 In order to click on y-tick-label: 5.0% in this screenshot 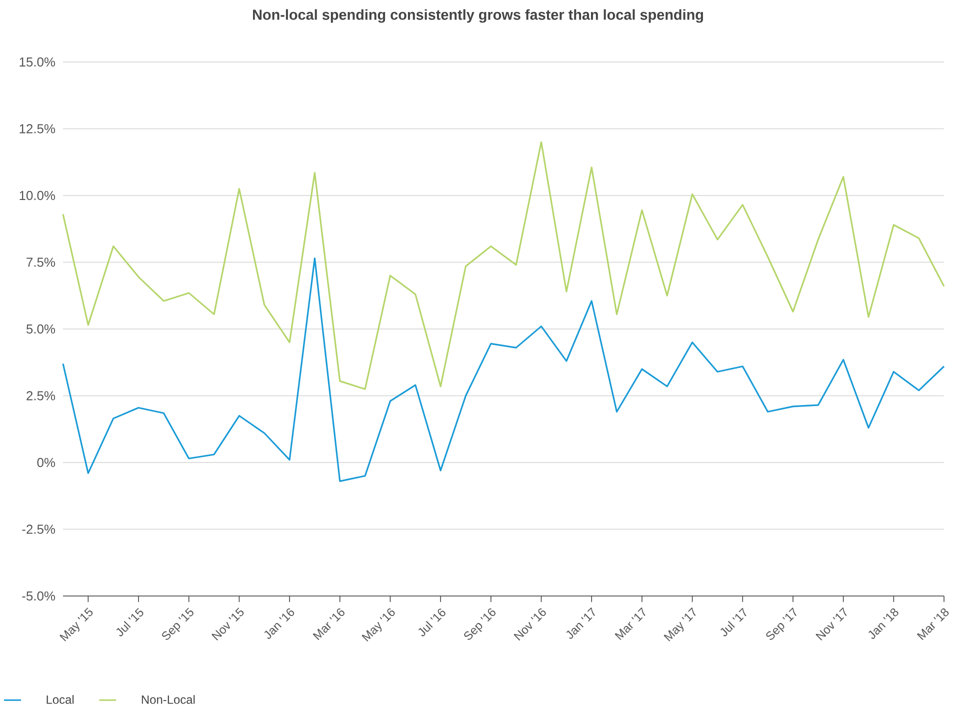, I will do `click(41, 329)`.